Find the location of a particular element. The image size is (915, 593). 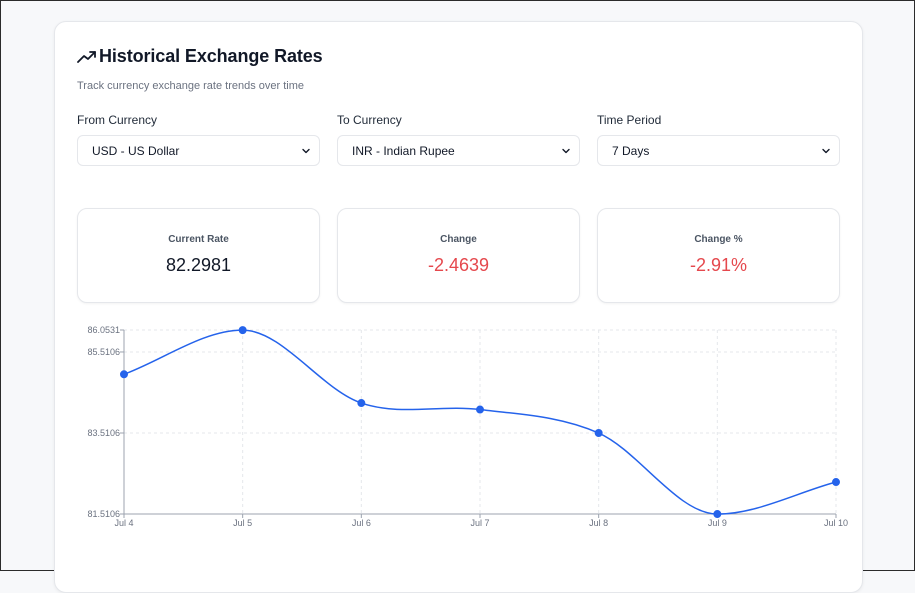

change-label: Change is located at coordinates (458, 239).